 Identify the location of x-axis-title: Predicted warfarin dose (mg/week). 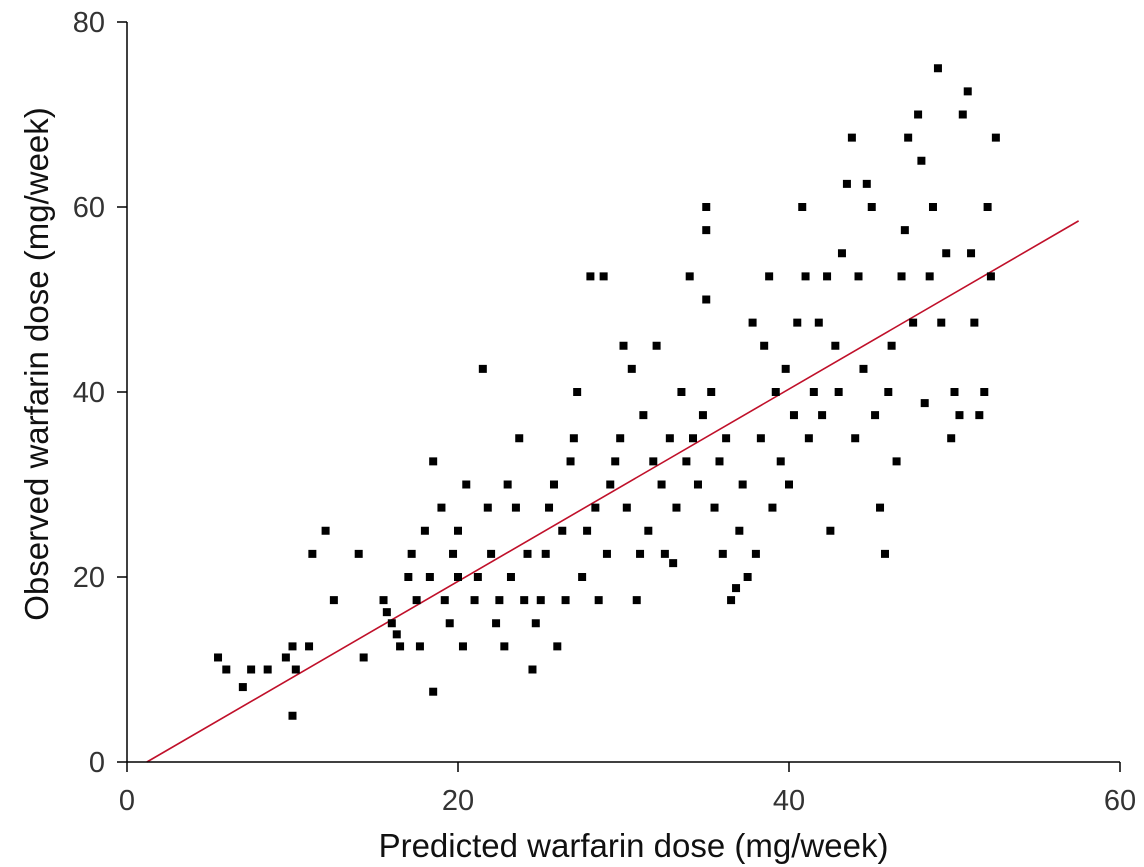
(634, 845).